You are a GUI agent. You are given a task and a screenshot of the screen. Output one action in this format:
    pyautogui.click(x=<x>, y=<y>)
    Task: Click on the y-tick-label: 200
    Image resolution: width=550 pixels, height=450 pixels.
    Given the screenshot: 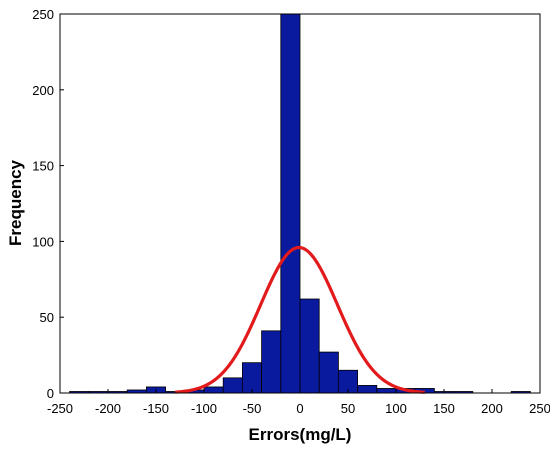 What is the action you would take?
    pyautogui.click(x=43, y=90)
    